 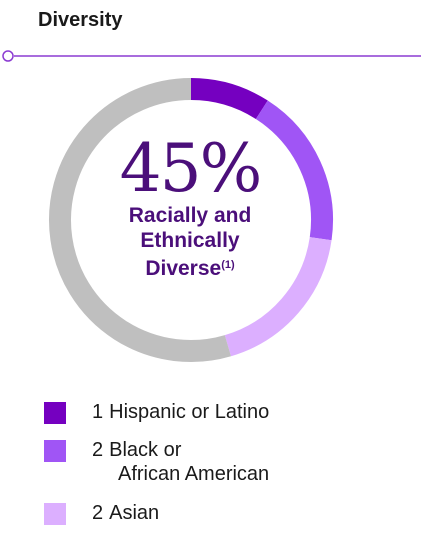 What do you see at coordinates (211, 56) in the screenshot?
I see `section-divider` at bounding box center [211, 56].